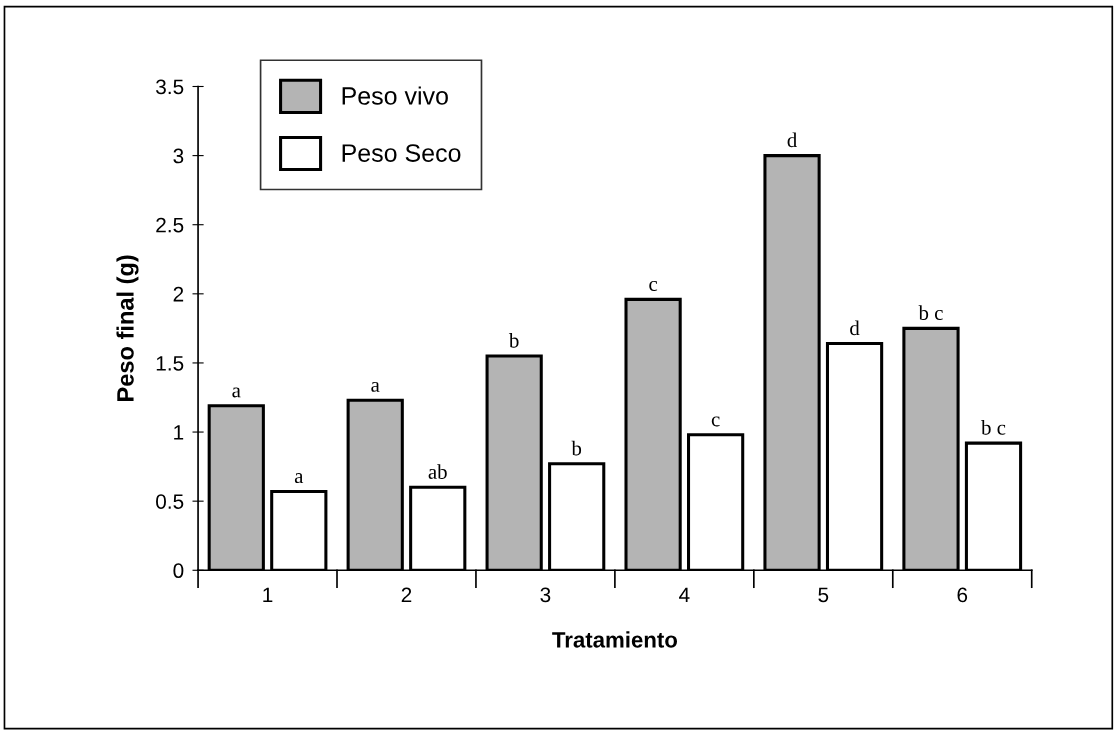 Image resolution: width=1119 pixels, height=733 pixels. Describe the element at coordinates (684, 595) in the screenshot. I see `x-tick-label: 4` at that location.